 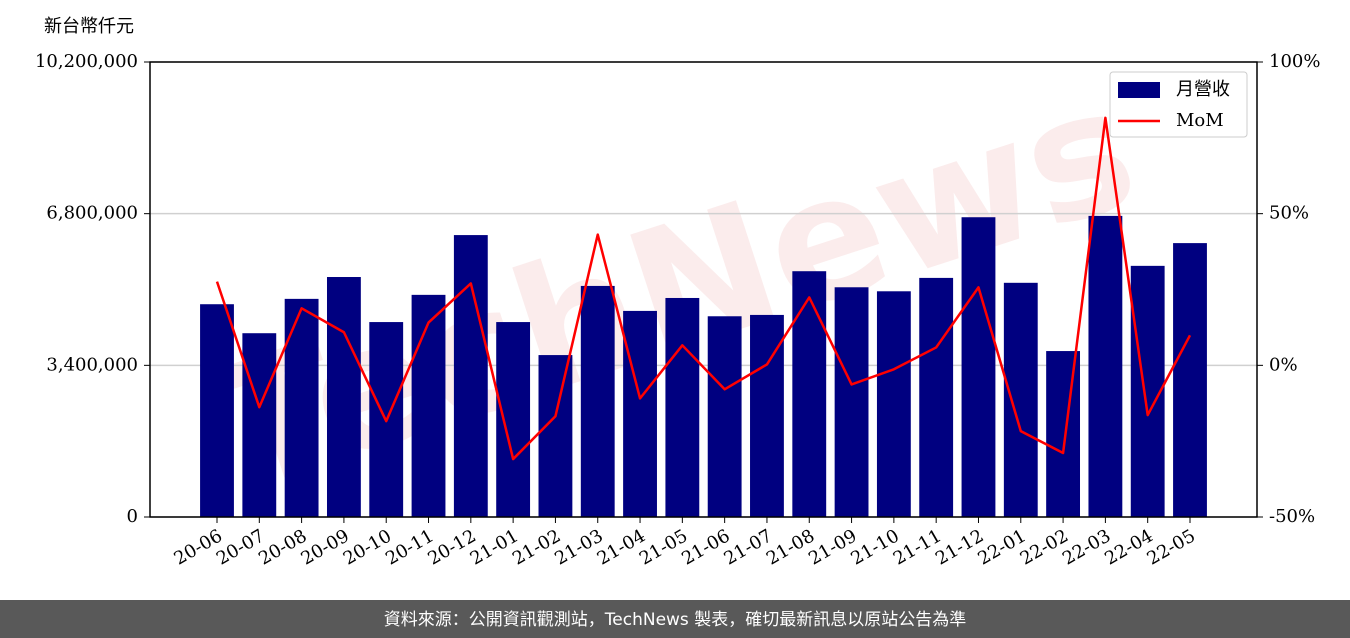 What do you see at coordinates (1294, 61) in the screenshot?
I see `y2-tick-label: 100%` at bounding box center [1294, 61].